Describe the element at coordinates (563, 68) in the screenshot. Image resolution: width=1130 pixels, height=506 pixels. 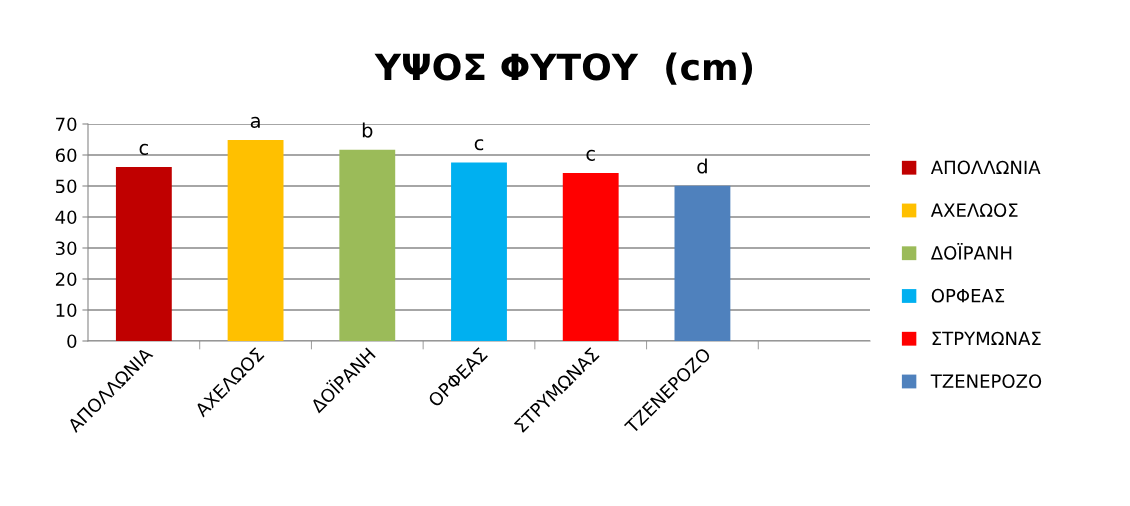
I see `chart-title: ΥΨΟΣ ΦΥΤΟΥ (cm)` at that location.